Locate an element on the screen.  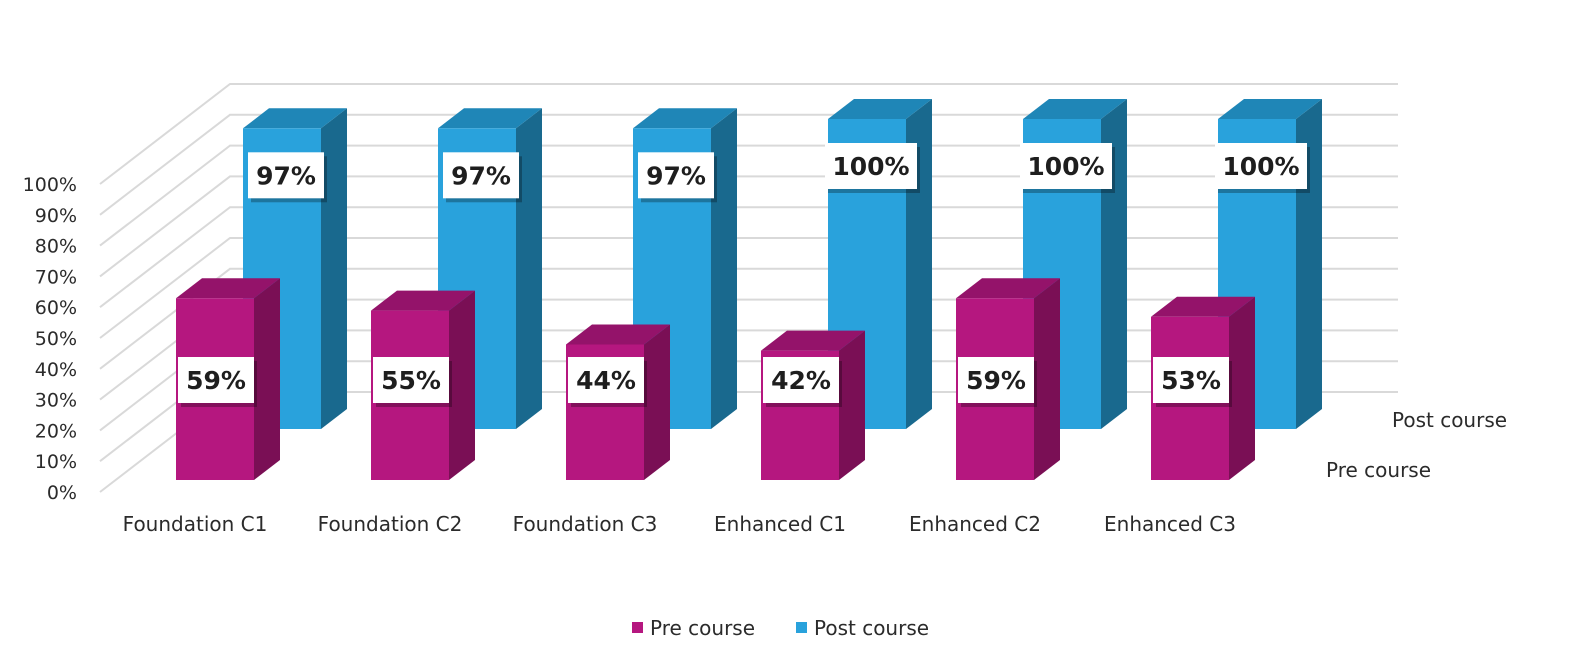
legend: Pre course Post course is located at coordinates (780, 628).